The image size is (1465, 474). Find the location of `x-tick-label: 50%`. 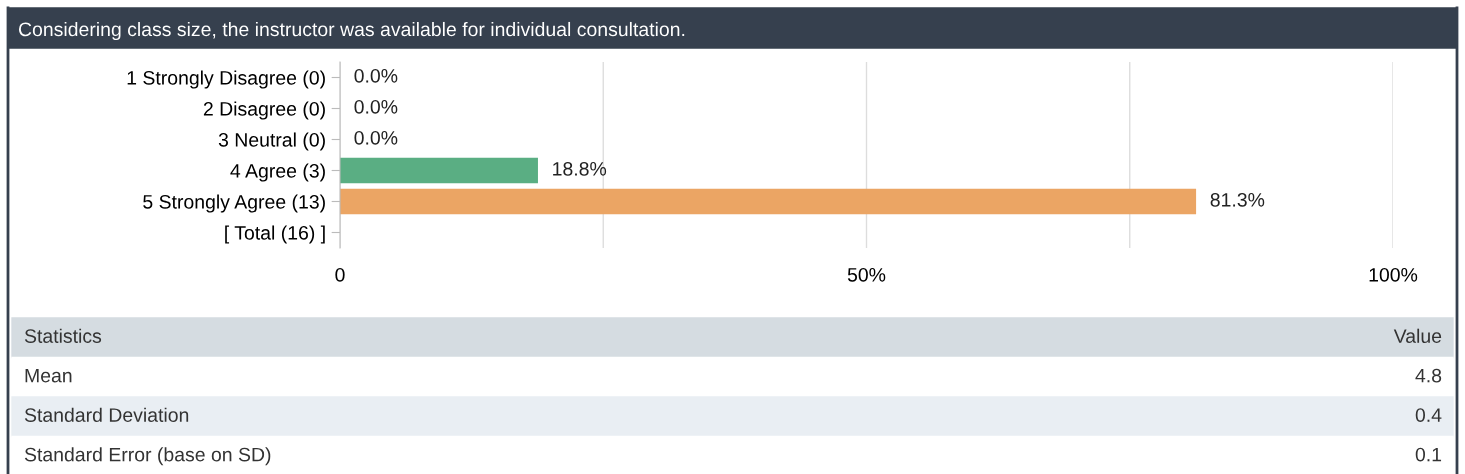

x-tick-label: 50% is located at coordinates (866, 274).